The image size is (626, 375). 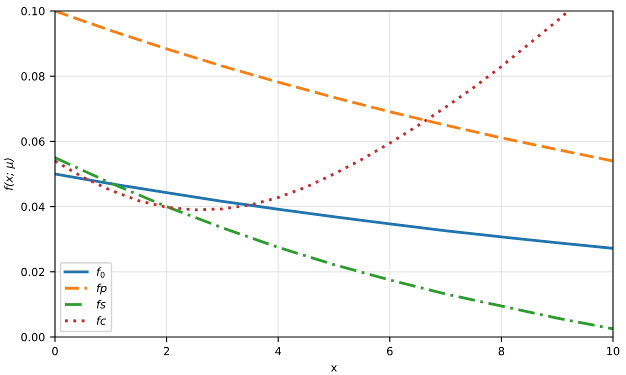 What do you see at coordinates (33, 76) in the screenshot?
I see `y-tick-label: 0.08` at bounding box center [33, 76].